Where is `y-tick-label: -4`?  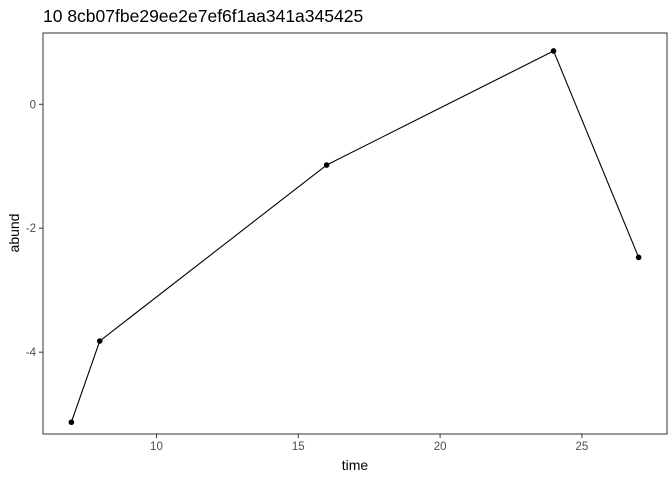 y-tick-label: -4 is located at coordinates (31, 353).